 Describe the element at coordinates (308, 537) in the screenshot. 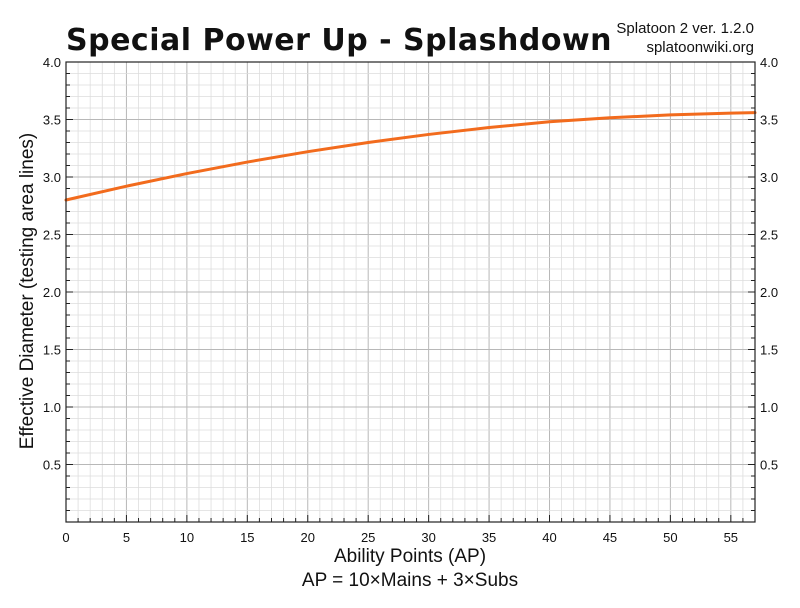

I see `x-tick-label: 20` at that location.